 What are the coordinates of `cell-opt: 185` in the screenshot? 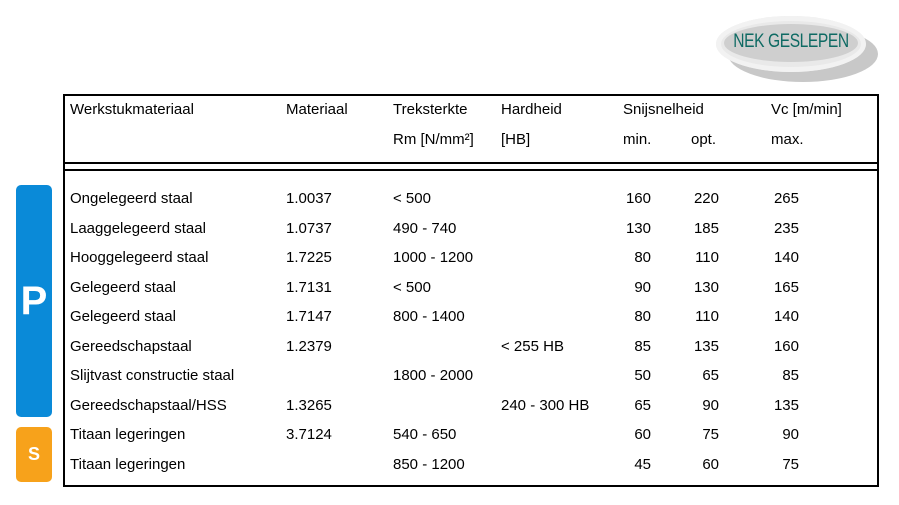 It's located at (706, 228).